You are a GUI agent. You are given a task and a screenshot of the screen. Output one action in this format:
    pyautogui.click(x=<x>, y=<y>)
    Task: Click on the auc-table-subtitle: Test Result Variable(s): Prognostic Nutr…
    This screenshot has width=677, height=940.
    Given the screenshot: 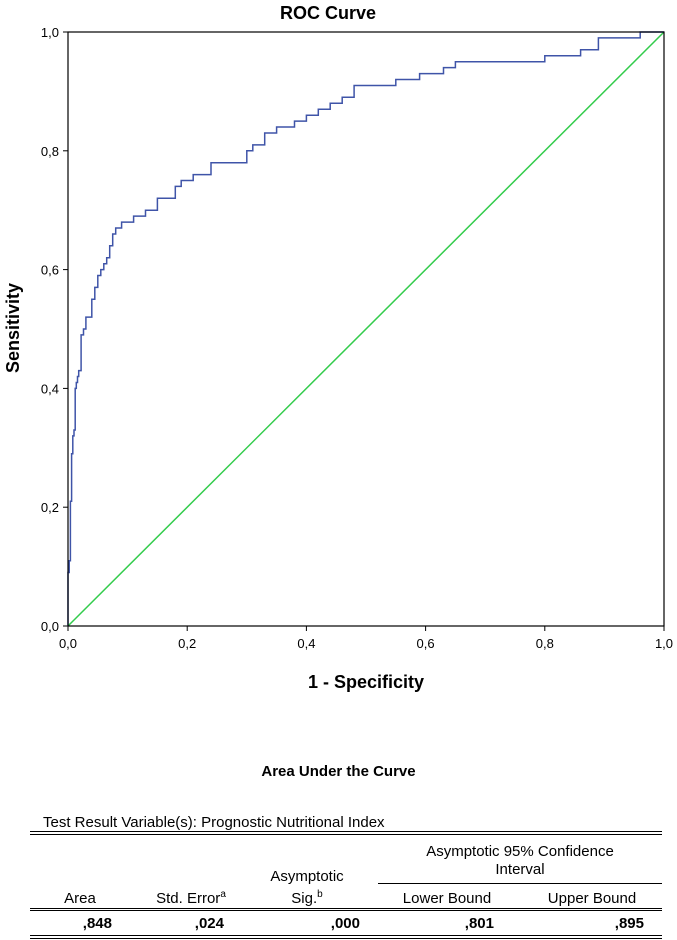 What is the action you would take?
    pyautogui.click(x=214, y=822)
    